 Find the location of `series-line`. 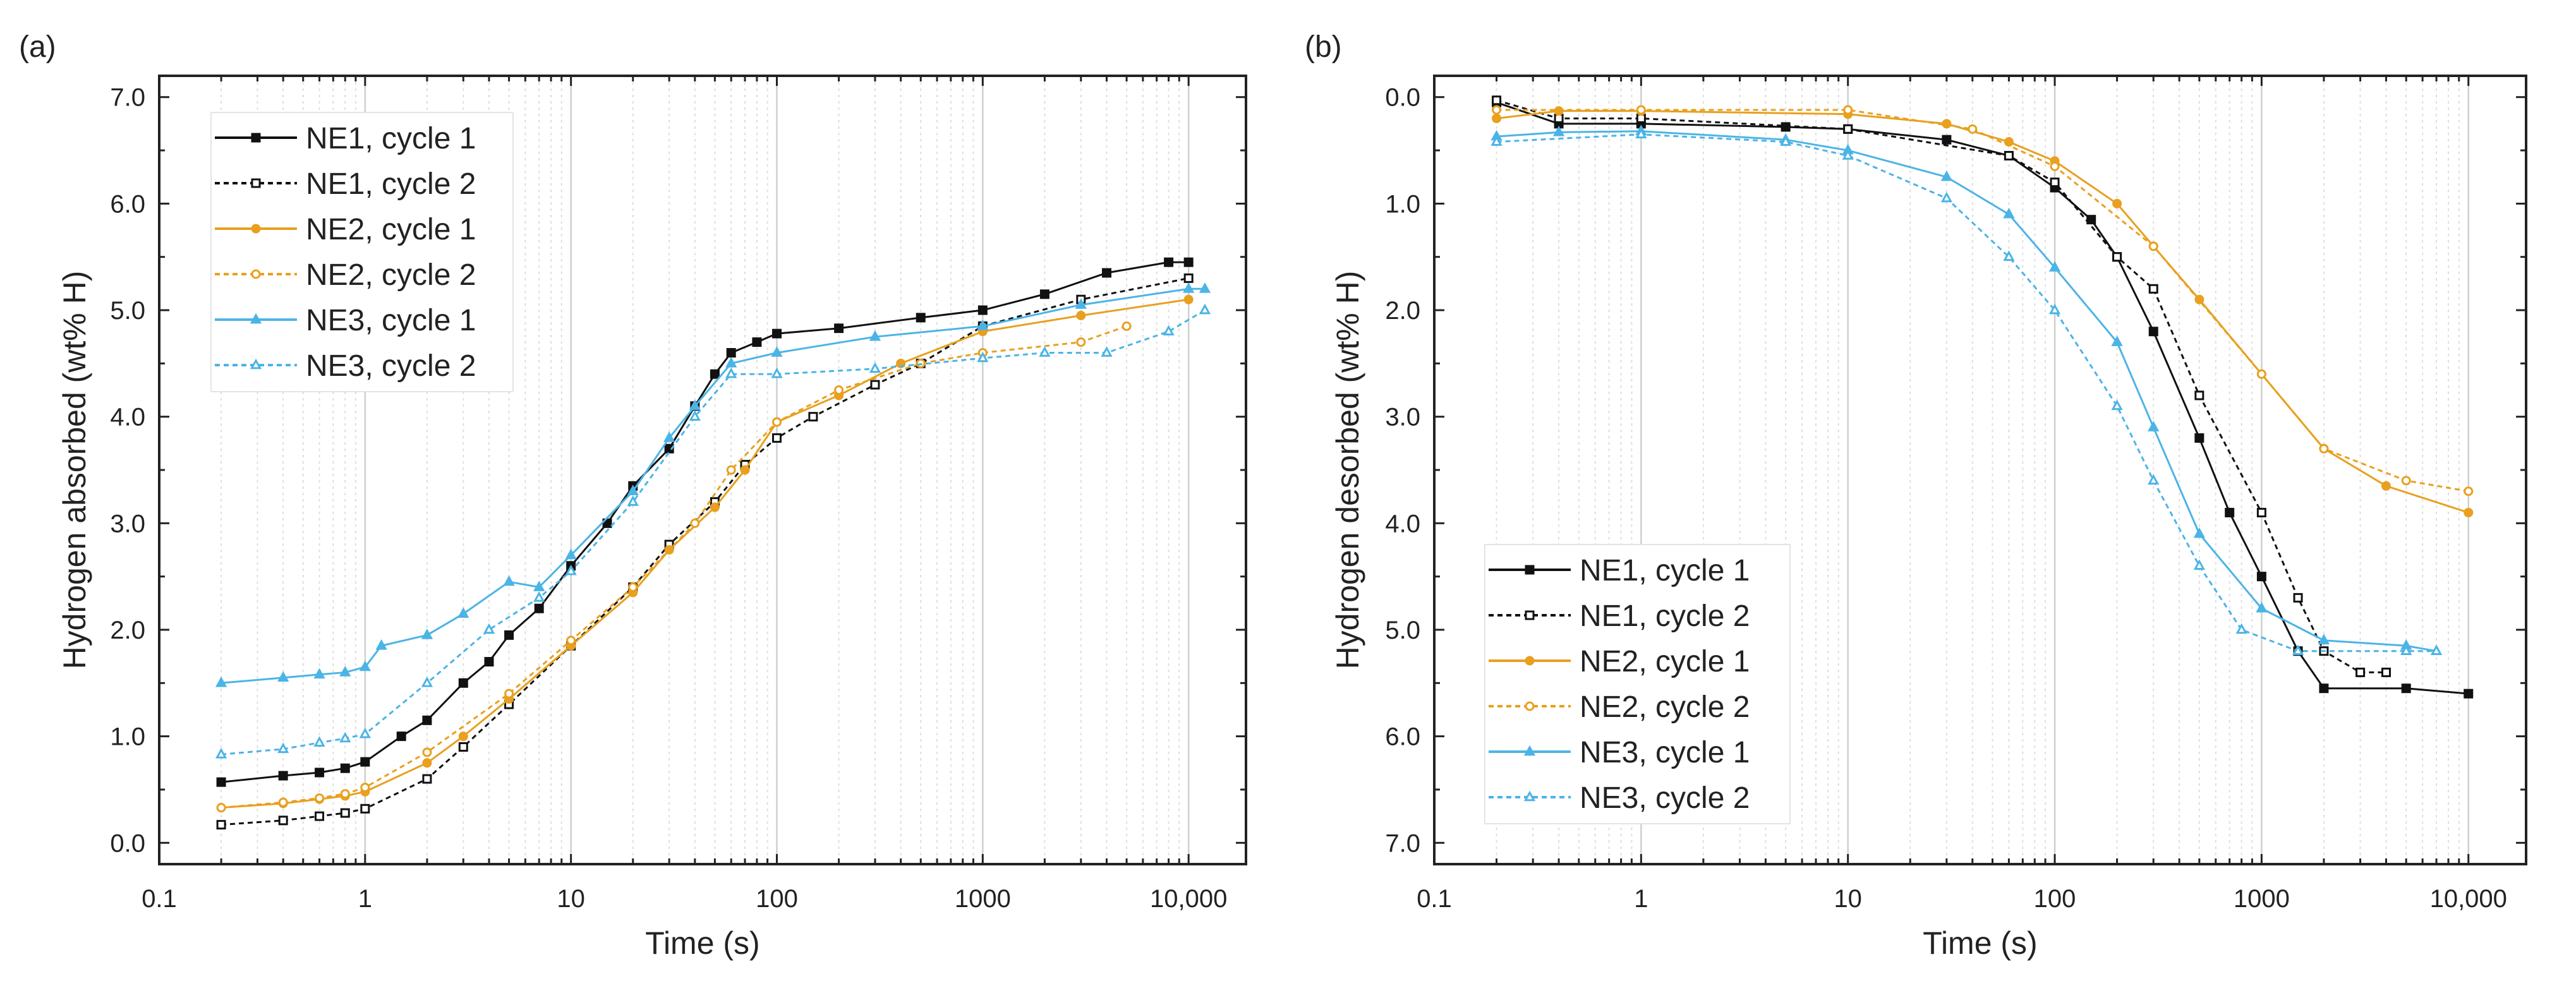

series-line is located at coordinates (1982, 301).